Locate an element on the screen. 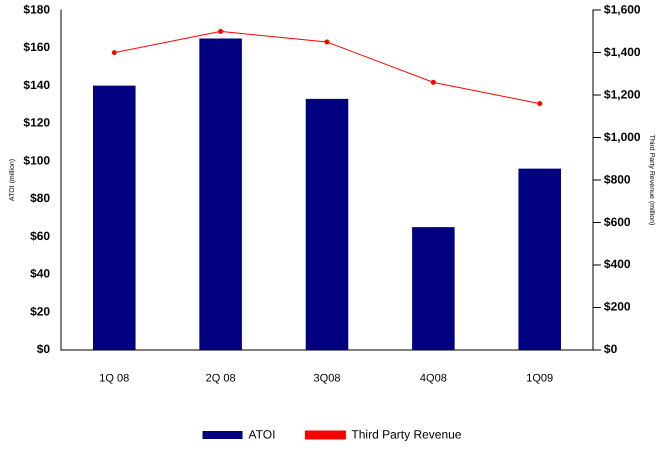 This screenshot has width=664, height=455. x-tick-label: 1Q09 is located at coordinates (540, 378).